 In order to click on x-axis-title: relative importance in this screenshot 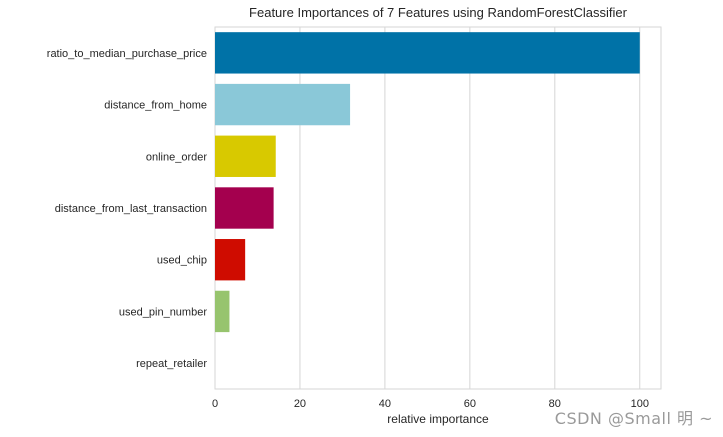, I will do `click(438, 419)`.